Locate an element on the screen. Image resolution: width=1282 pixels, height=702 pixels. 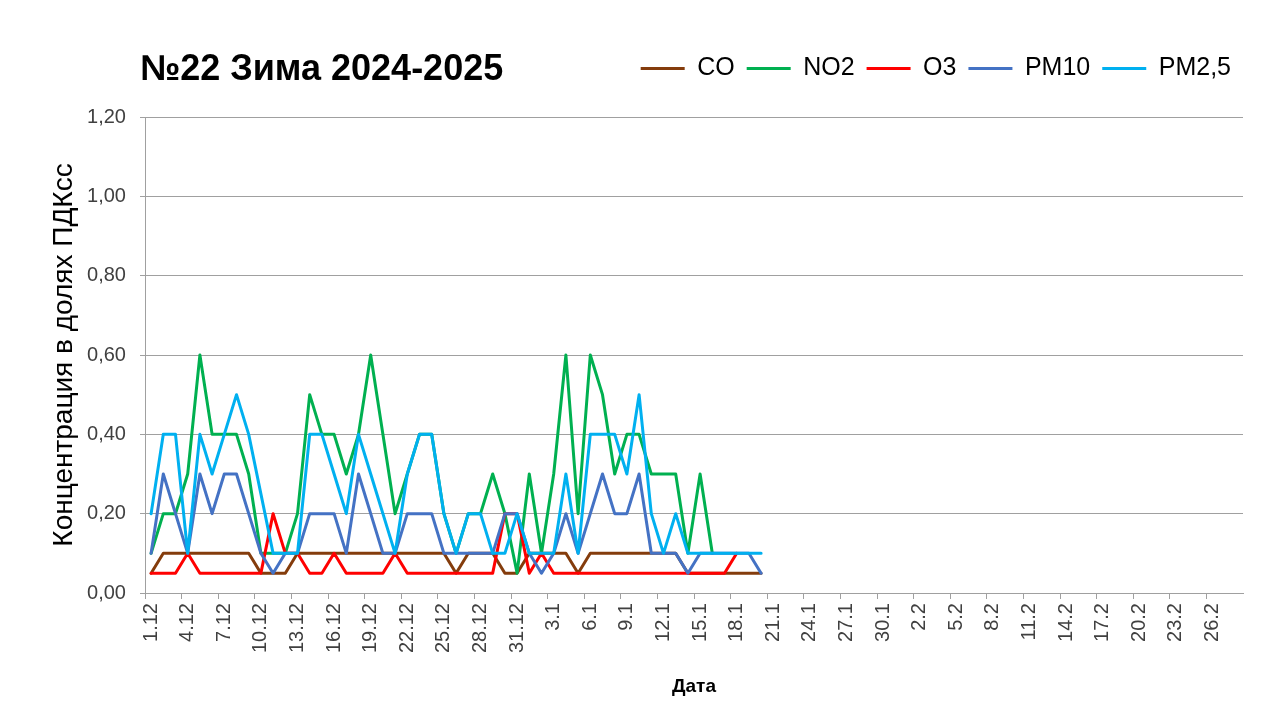
legend-label: PM10 is located at coordinates (1057, 66).